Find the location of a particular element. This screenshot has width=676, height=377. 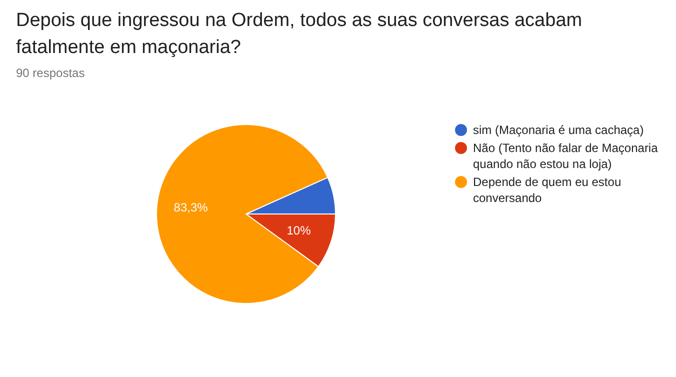

data-label: 83,3% is located at coordinates (191, 207).